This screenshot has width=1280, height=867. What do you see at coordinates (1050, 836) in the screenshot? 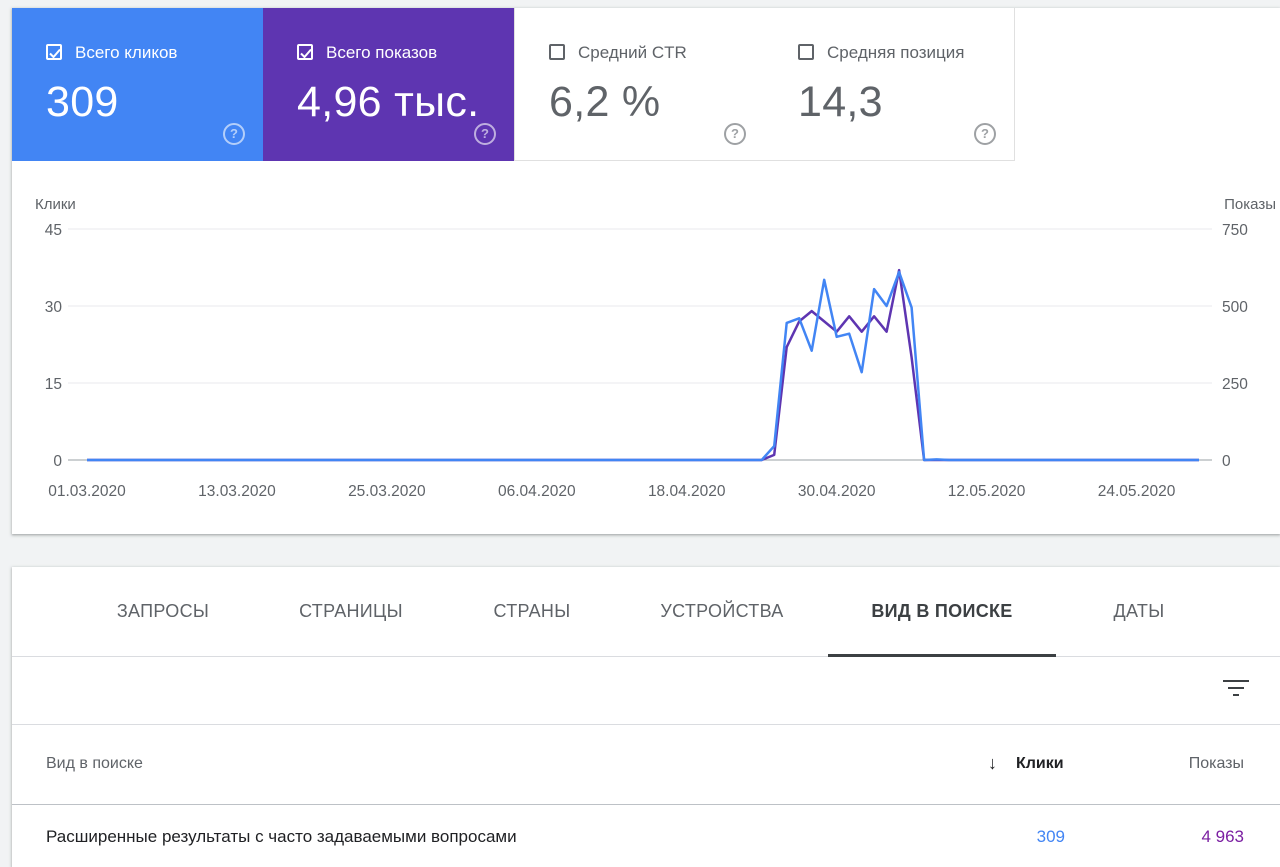
I see `row-clicks: 309` at bounding box center [1050, 836].